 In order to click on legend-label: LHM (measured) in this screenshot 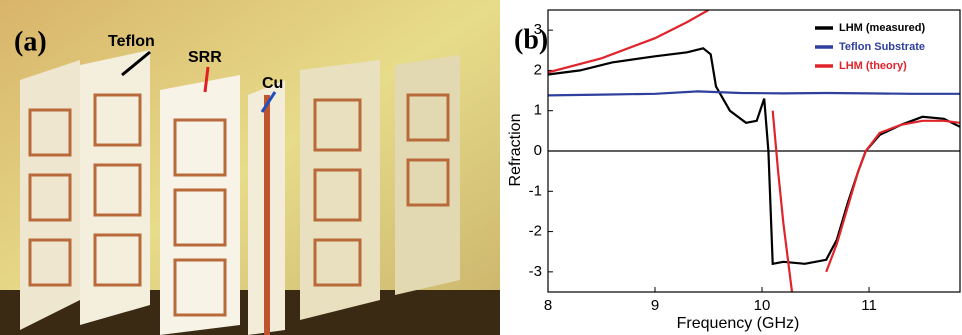, I will do `click(882, 28)`.